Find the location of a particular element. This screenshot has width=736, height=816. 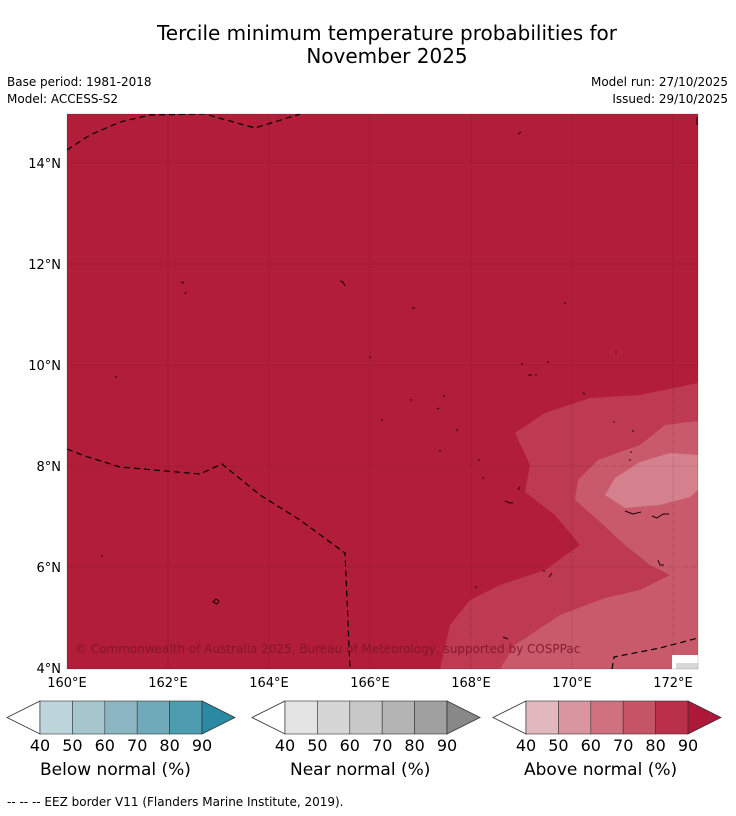

lat-label: 4°N is located at coordinates (49, 669).